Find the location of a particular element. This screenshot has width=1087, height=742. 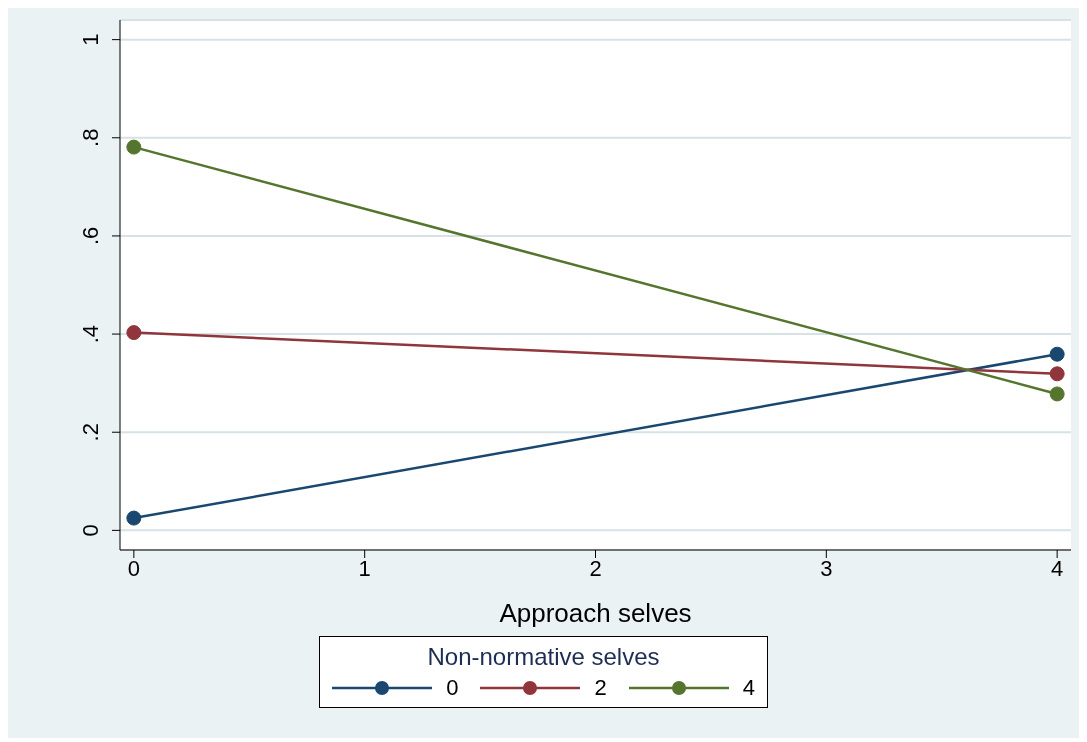

x-axis-title: Approach selves is located at coordinates (595, 613).